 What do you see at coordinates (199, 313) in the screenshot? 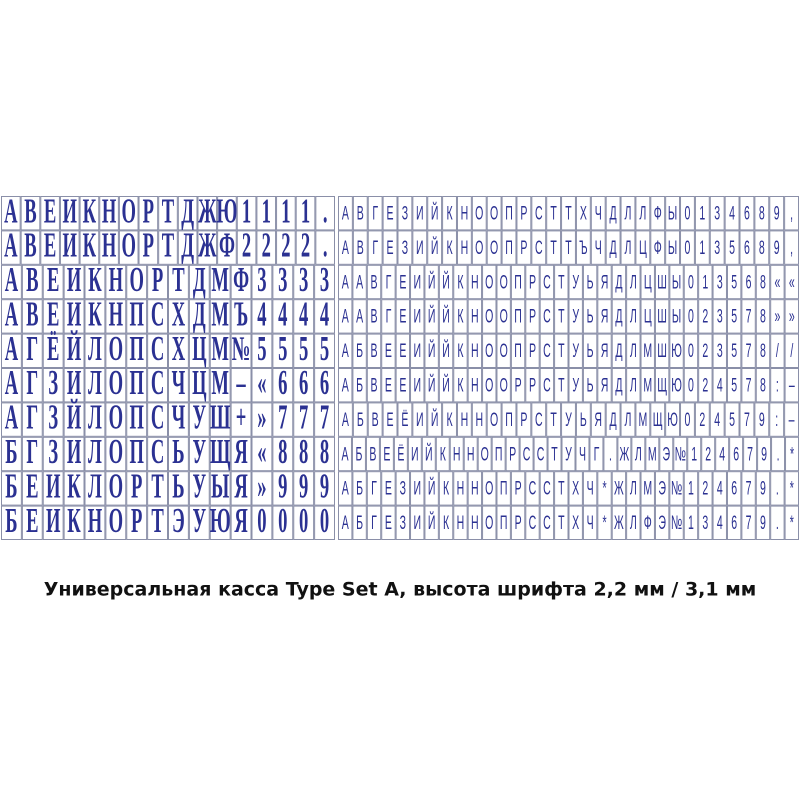
I see `large-type: Д` at bounding box center [199, 313].